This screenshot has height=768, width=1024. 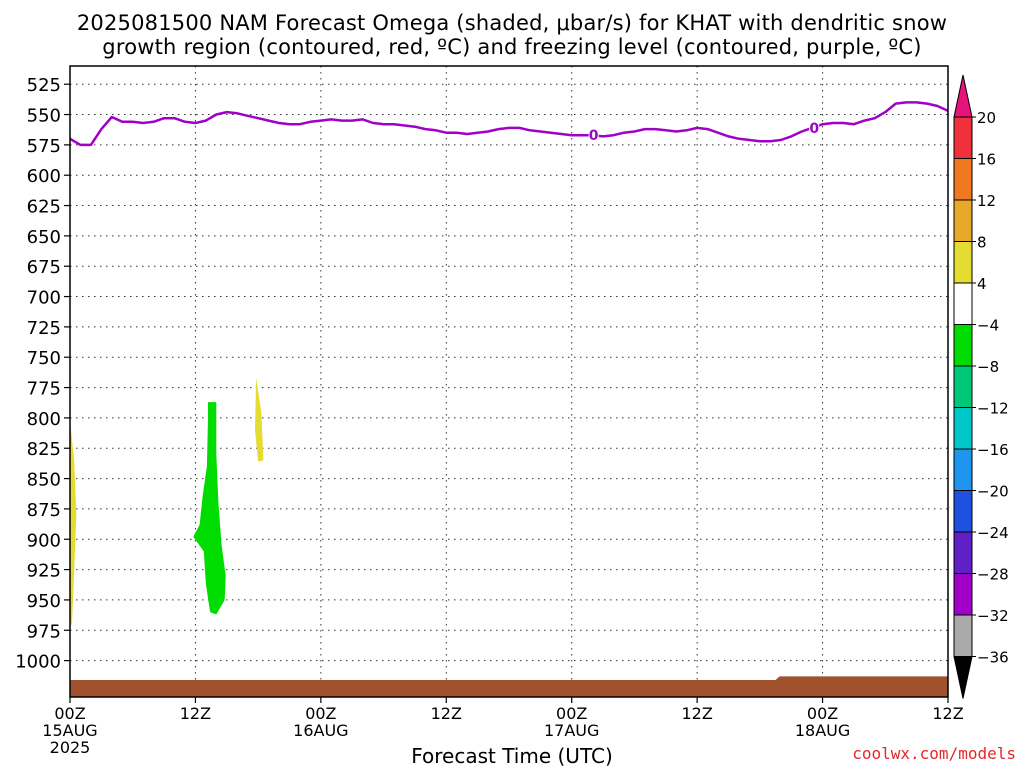 I want to click on colorbar-label: 4, so click(x=982, y=284).